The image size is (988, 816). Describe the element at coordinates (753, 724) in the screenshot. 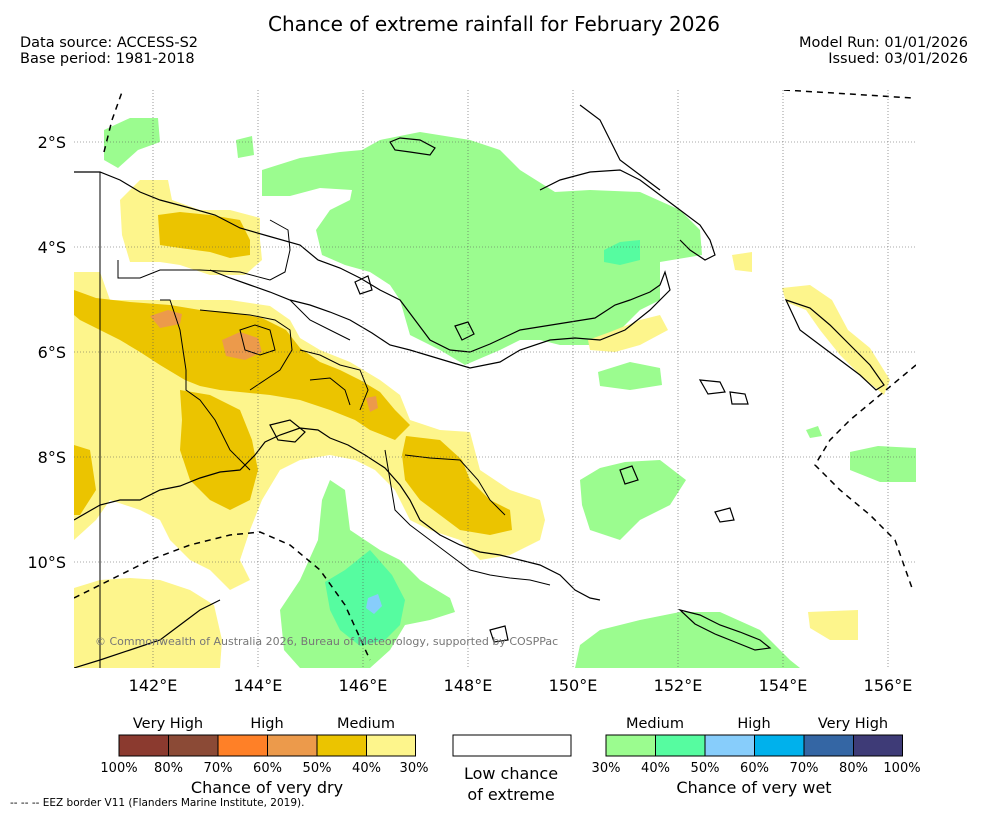

I see `legend-wet-header-high: High` at that location.